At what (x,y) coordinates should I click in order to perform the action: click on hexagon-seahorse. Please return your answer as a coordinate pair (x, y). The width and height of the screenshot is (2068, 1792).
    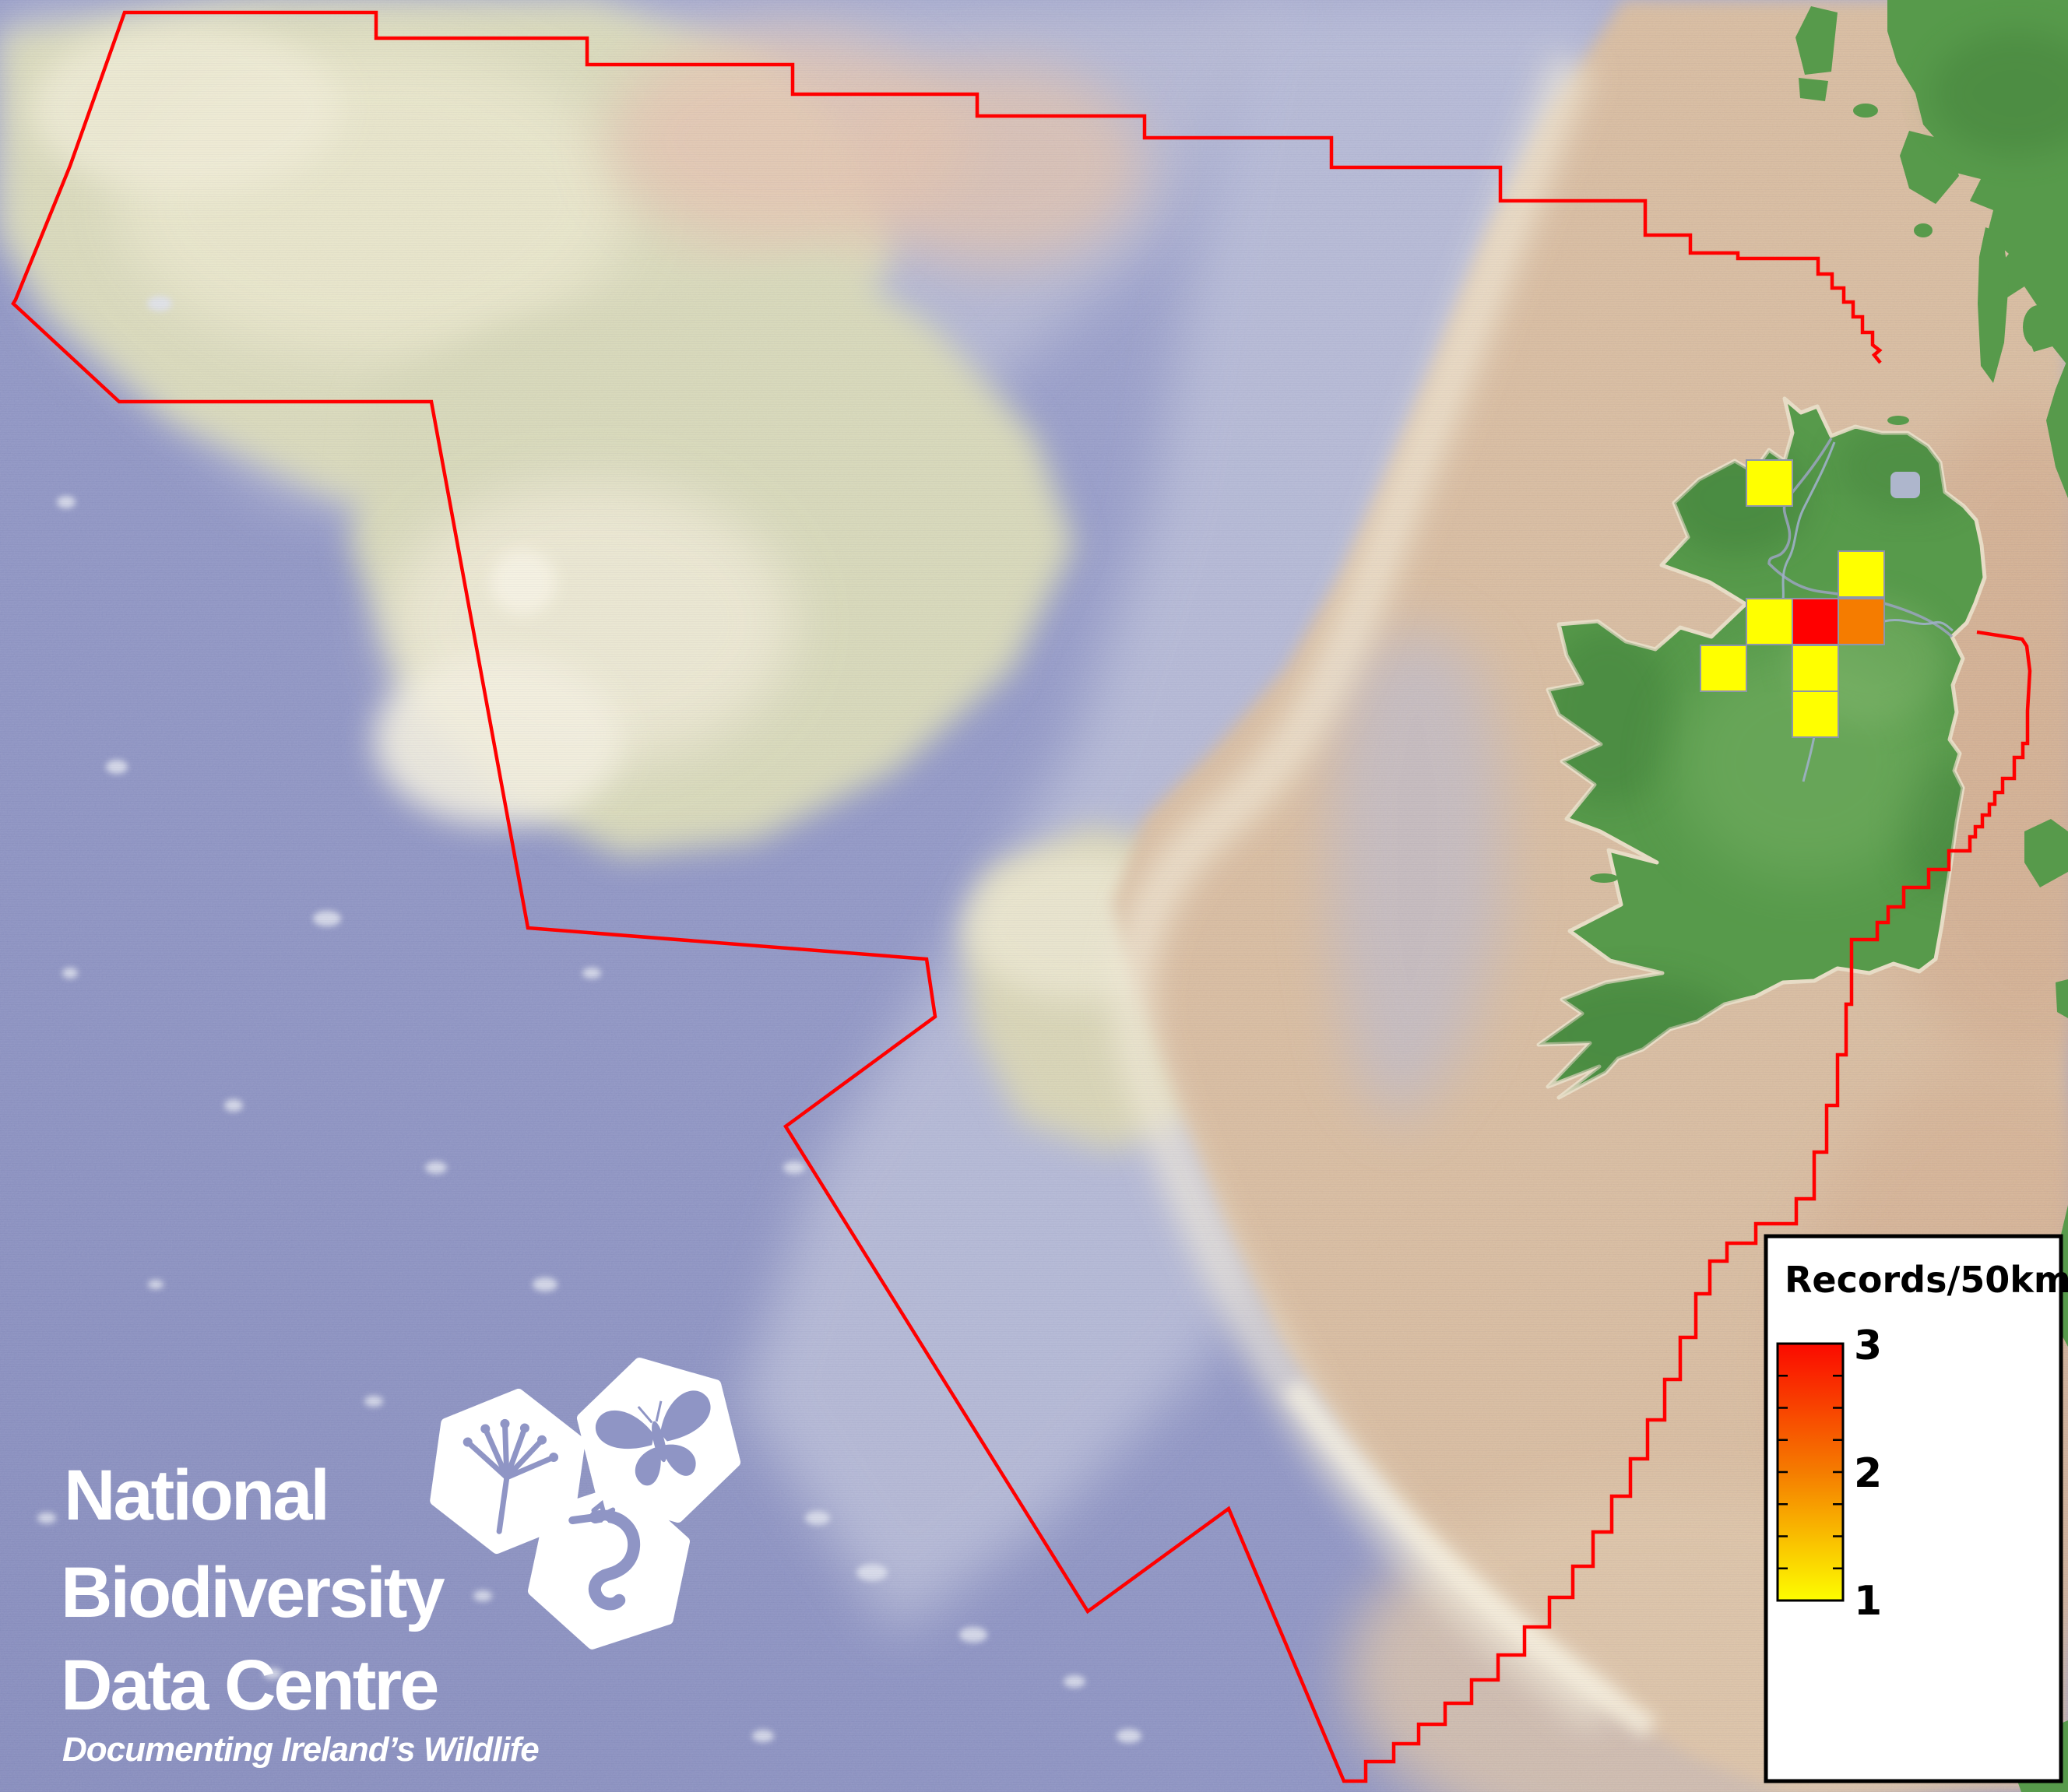
    Looking at the image, I should click on (609, 1566).